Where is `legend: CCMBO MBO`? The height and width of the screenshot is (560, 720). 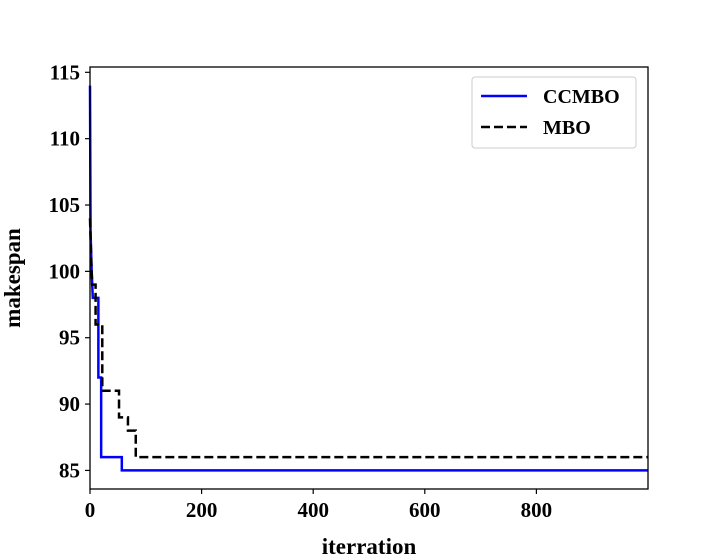 legend: CCMBO MBO is located at coordinates (554, 112).